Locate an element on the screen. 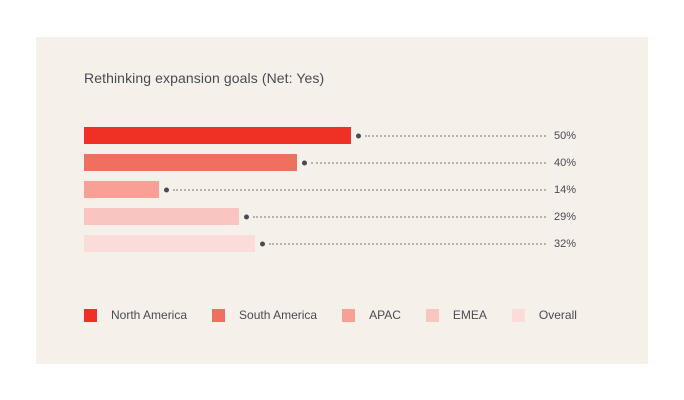  bar-row: 32% is located at coordinates (343, 243).